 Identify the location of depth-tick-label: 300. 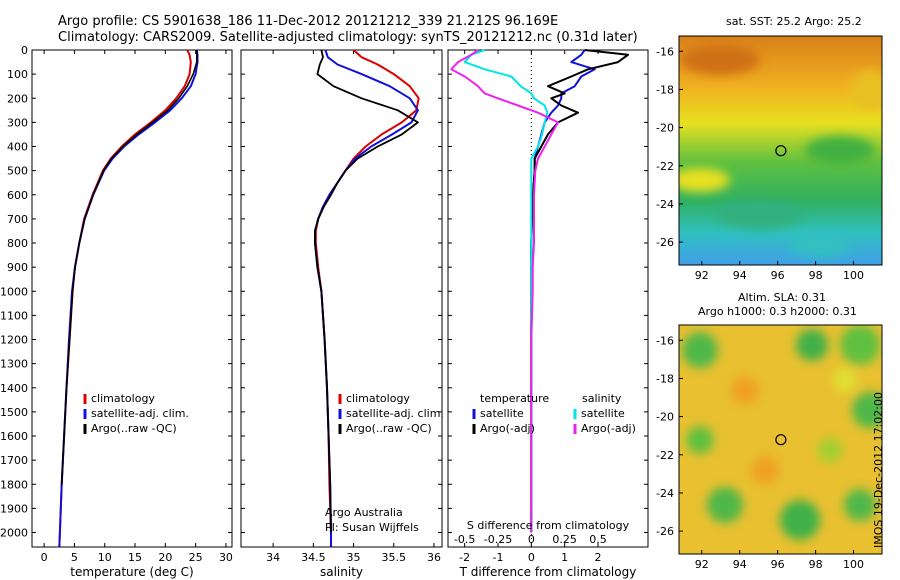
(17, 122).